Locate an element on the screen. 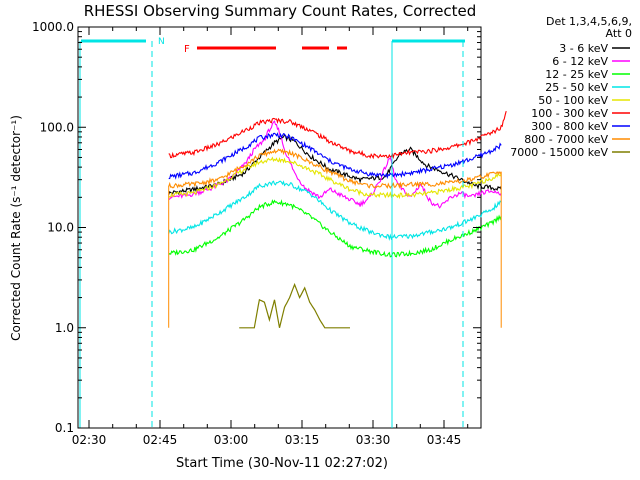 The image size is (640, 480). y-tick-label: 1000.0 is located at coordinates (53, 27).